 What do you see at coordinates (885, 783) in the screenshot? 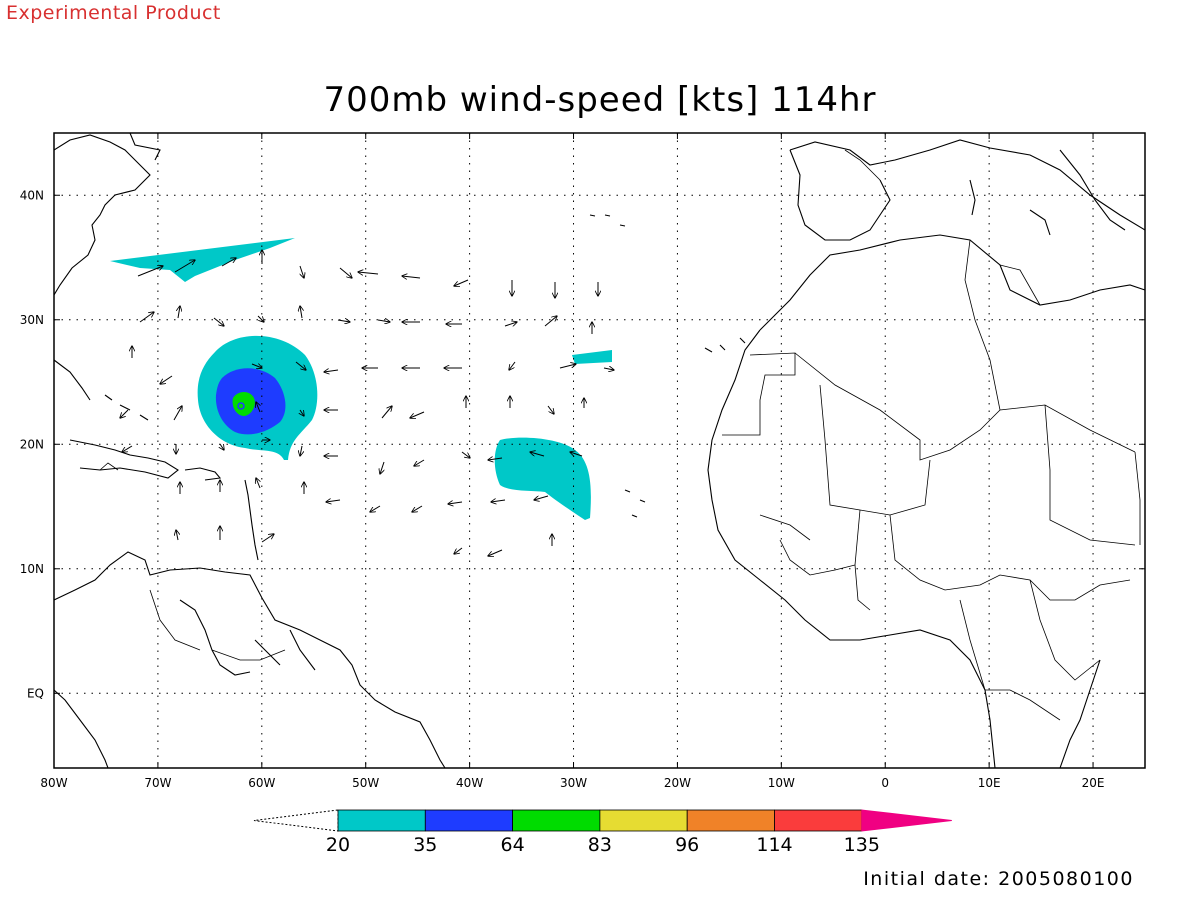
I see `lon-tick-label: 0` at bounding box center [885, 783].